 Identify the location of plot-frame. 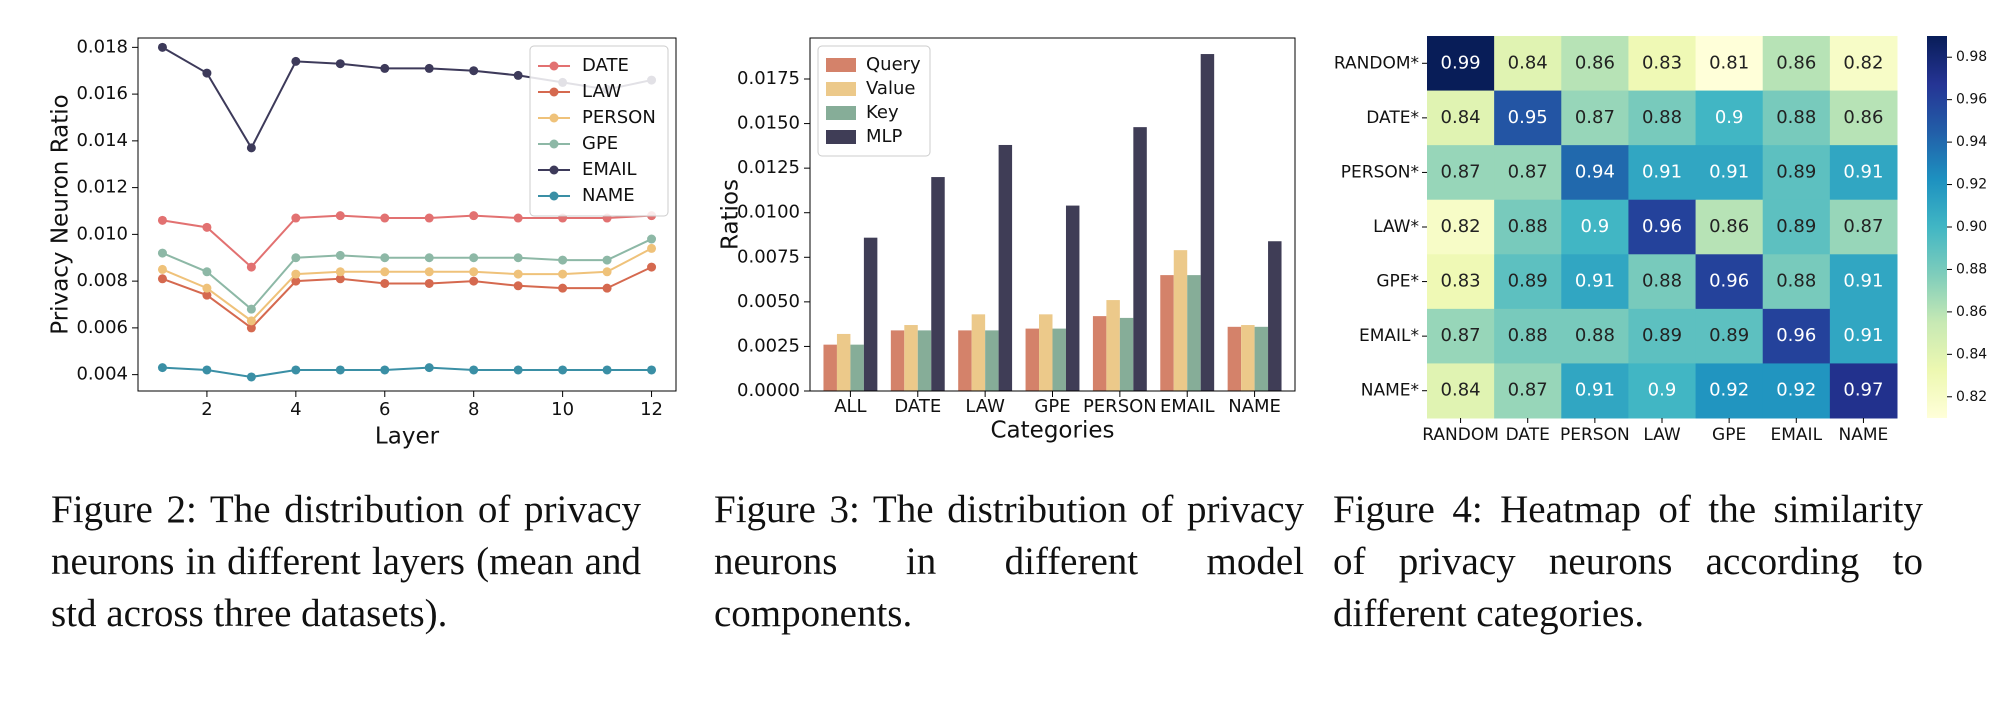
(407, 214).